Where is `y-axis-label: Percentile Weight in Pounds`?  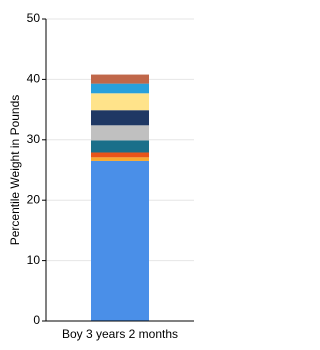
y-axis-label: Percentile Weight in Pounds is located at coordinates (15, 170).